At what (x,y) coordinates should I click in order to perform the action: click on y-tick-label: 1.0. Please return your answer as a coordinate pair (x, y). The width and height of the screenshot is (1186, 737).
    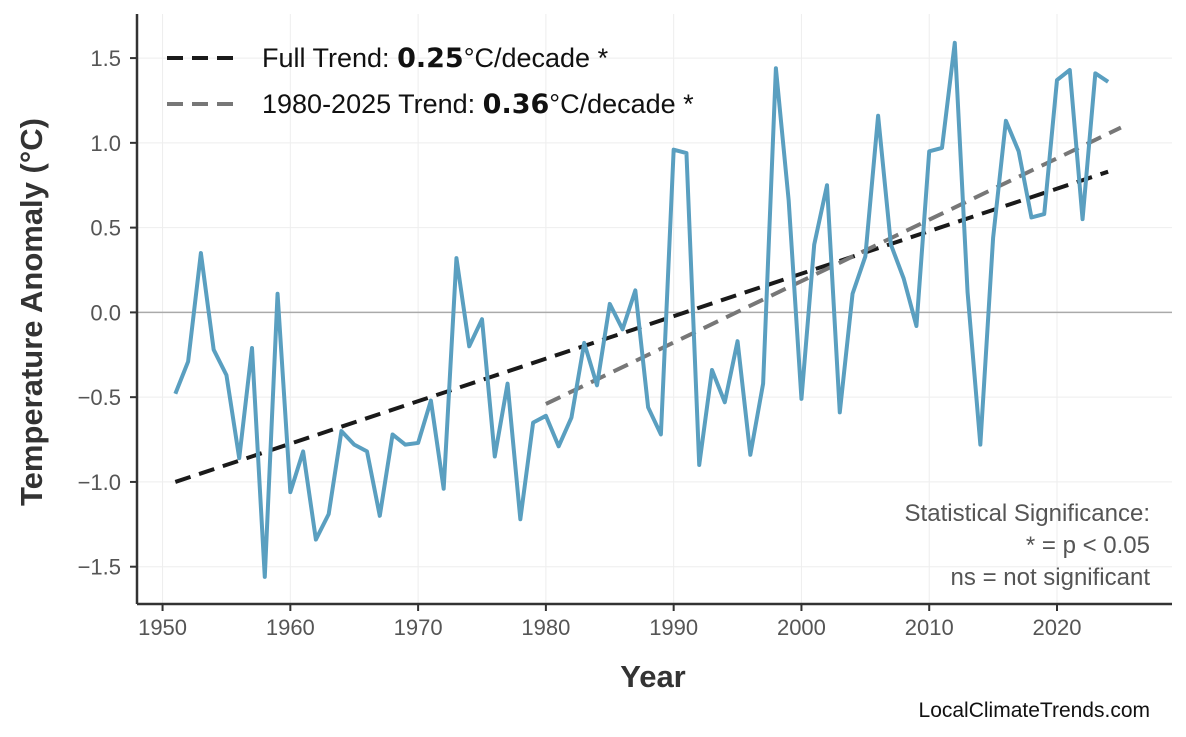
    Looking at the image, I should click on (105, 143).